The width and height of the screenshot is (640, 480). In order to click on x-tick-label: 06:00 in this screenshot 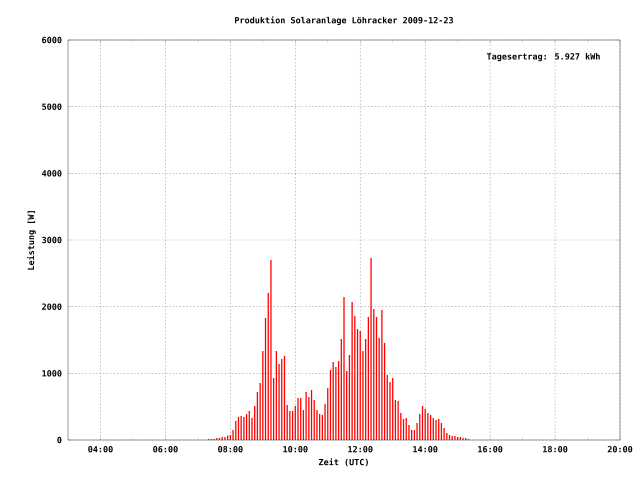, I will do `click(165, 449)`.